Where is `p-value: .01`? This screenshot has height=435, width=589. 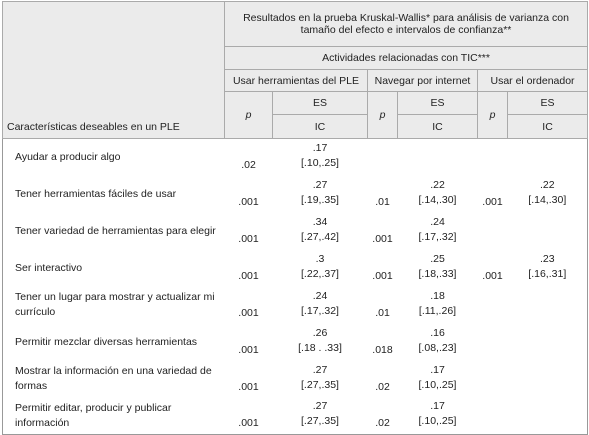
p-value: .01 is located at coordinates (382, 201).